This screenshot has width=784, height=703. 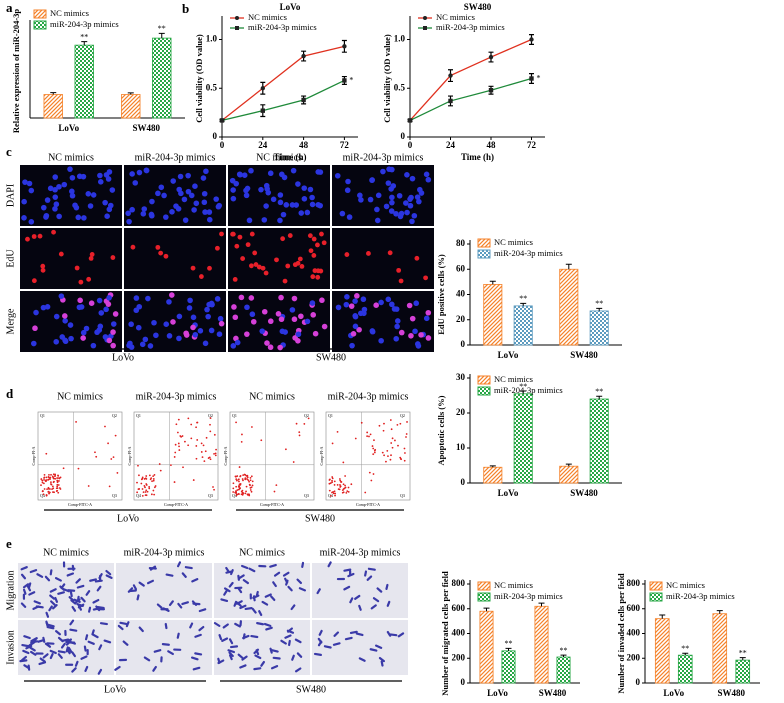 What do you see at coordinates (331, 357) in the screenshot?
I see `group-label: SW480` at bounding box center [331, 357].